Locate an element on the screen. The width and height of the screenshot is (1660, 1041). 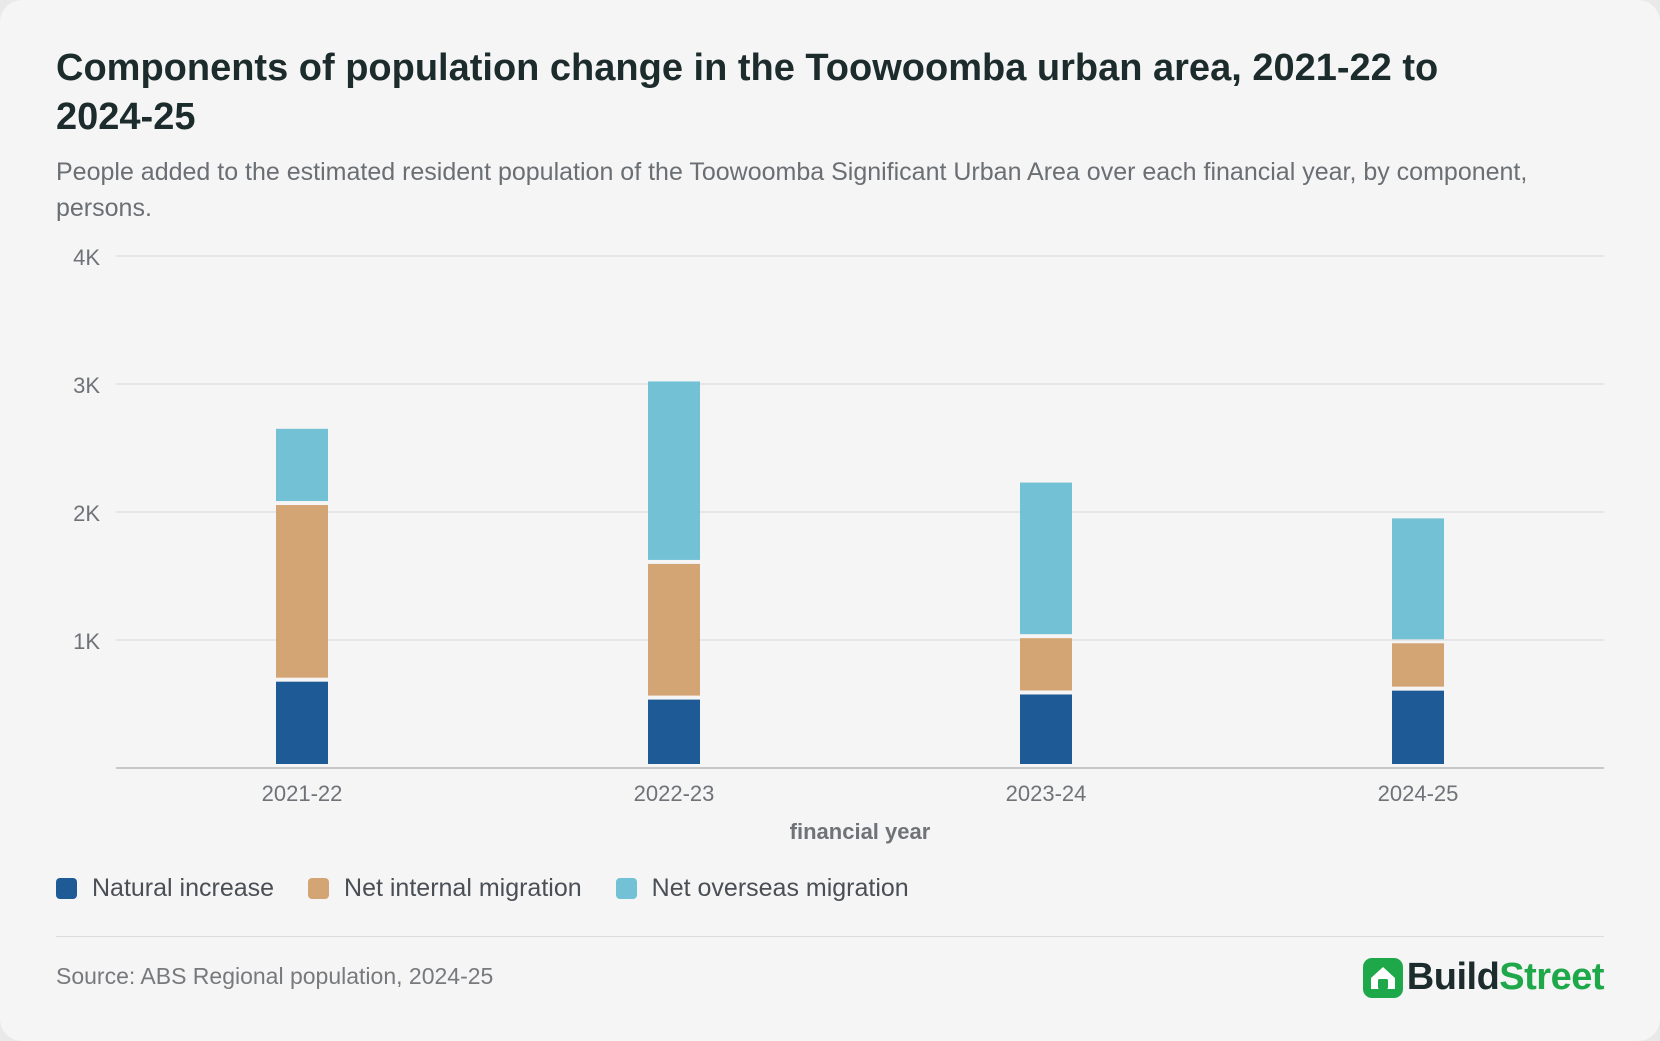
brand-name-part1: Build is located at coordinates (1453, 977).